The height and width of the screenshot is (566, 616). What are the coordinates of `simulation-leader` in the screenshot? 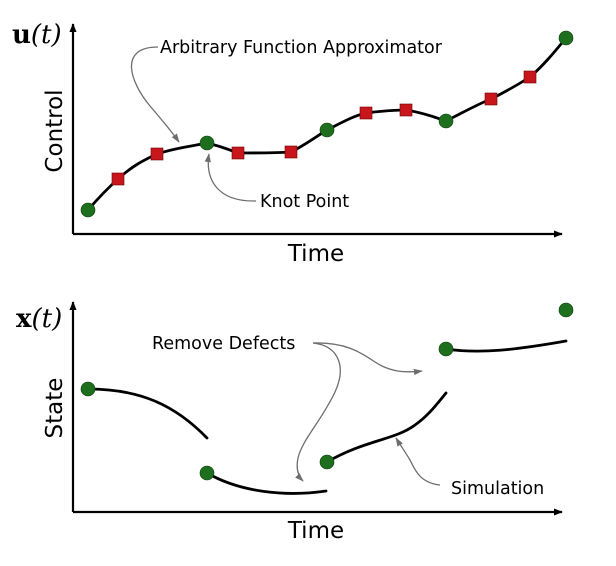 It's located at (418, 461).